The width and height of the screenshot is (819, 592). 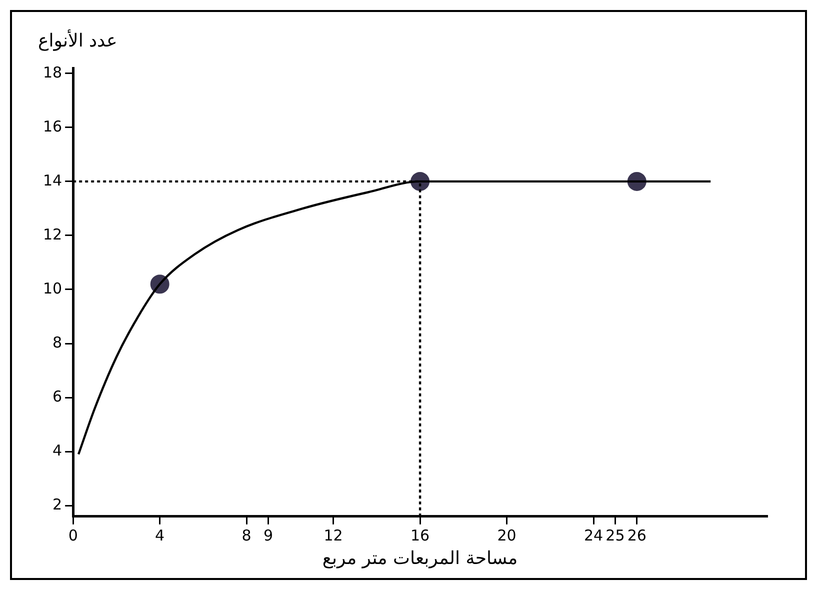 I want to click on y-tick-label: 12, so click(x=52, y=234).